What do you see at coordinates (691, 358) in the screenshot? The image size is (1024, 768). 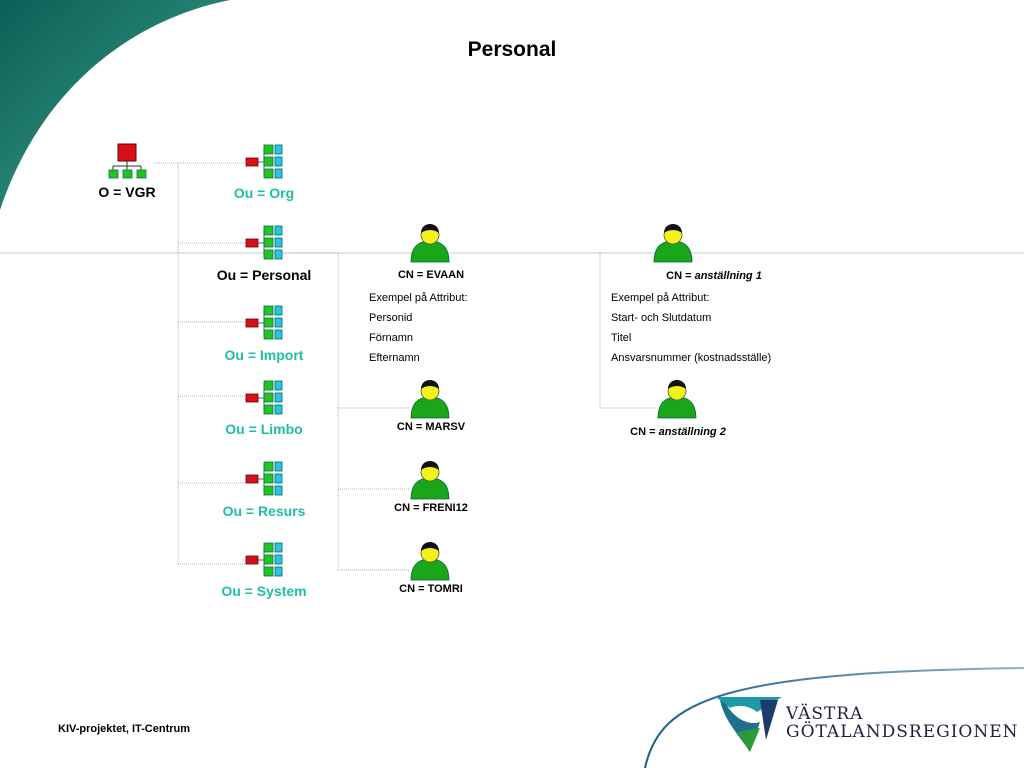 I see `employment-attribute-item: Ansvarsnummer (kostnadsställe)` at bounding box center [691, 358].